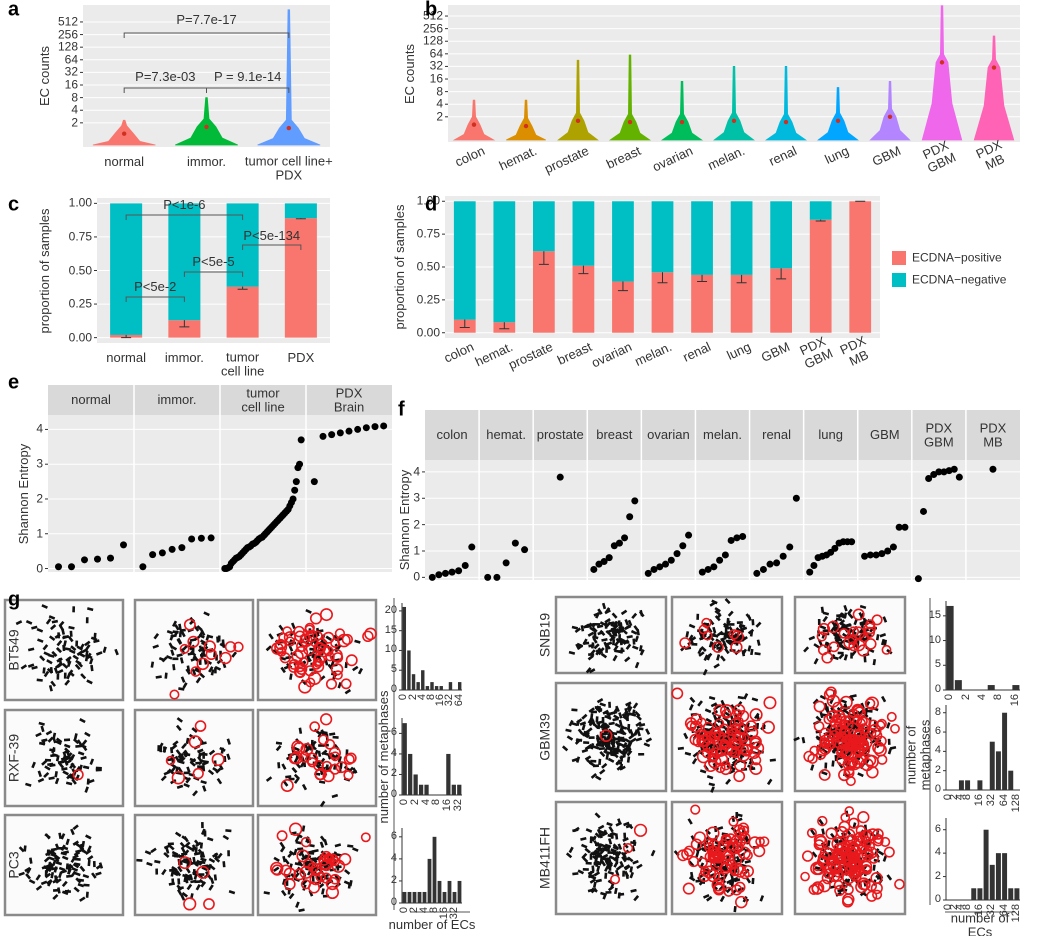  Describe the element at coordinates (544, 635) in the screenshot. I see `row-label: SNB19` at that location.